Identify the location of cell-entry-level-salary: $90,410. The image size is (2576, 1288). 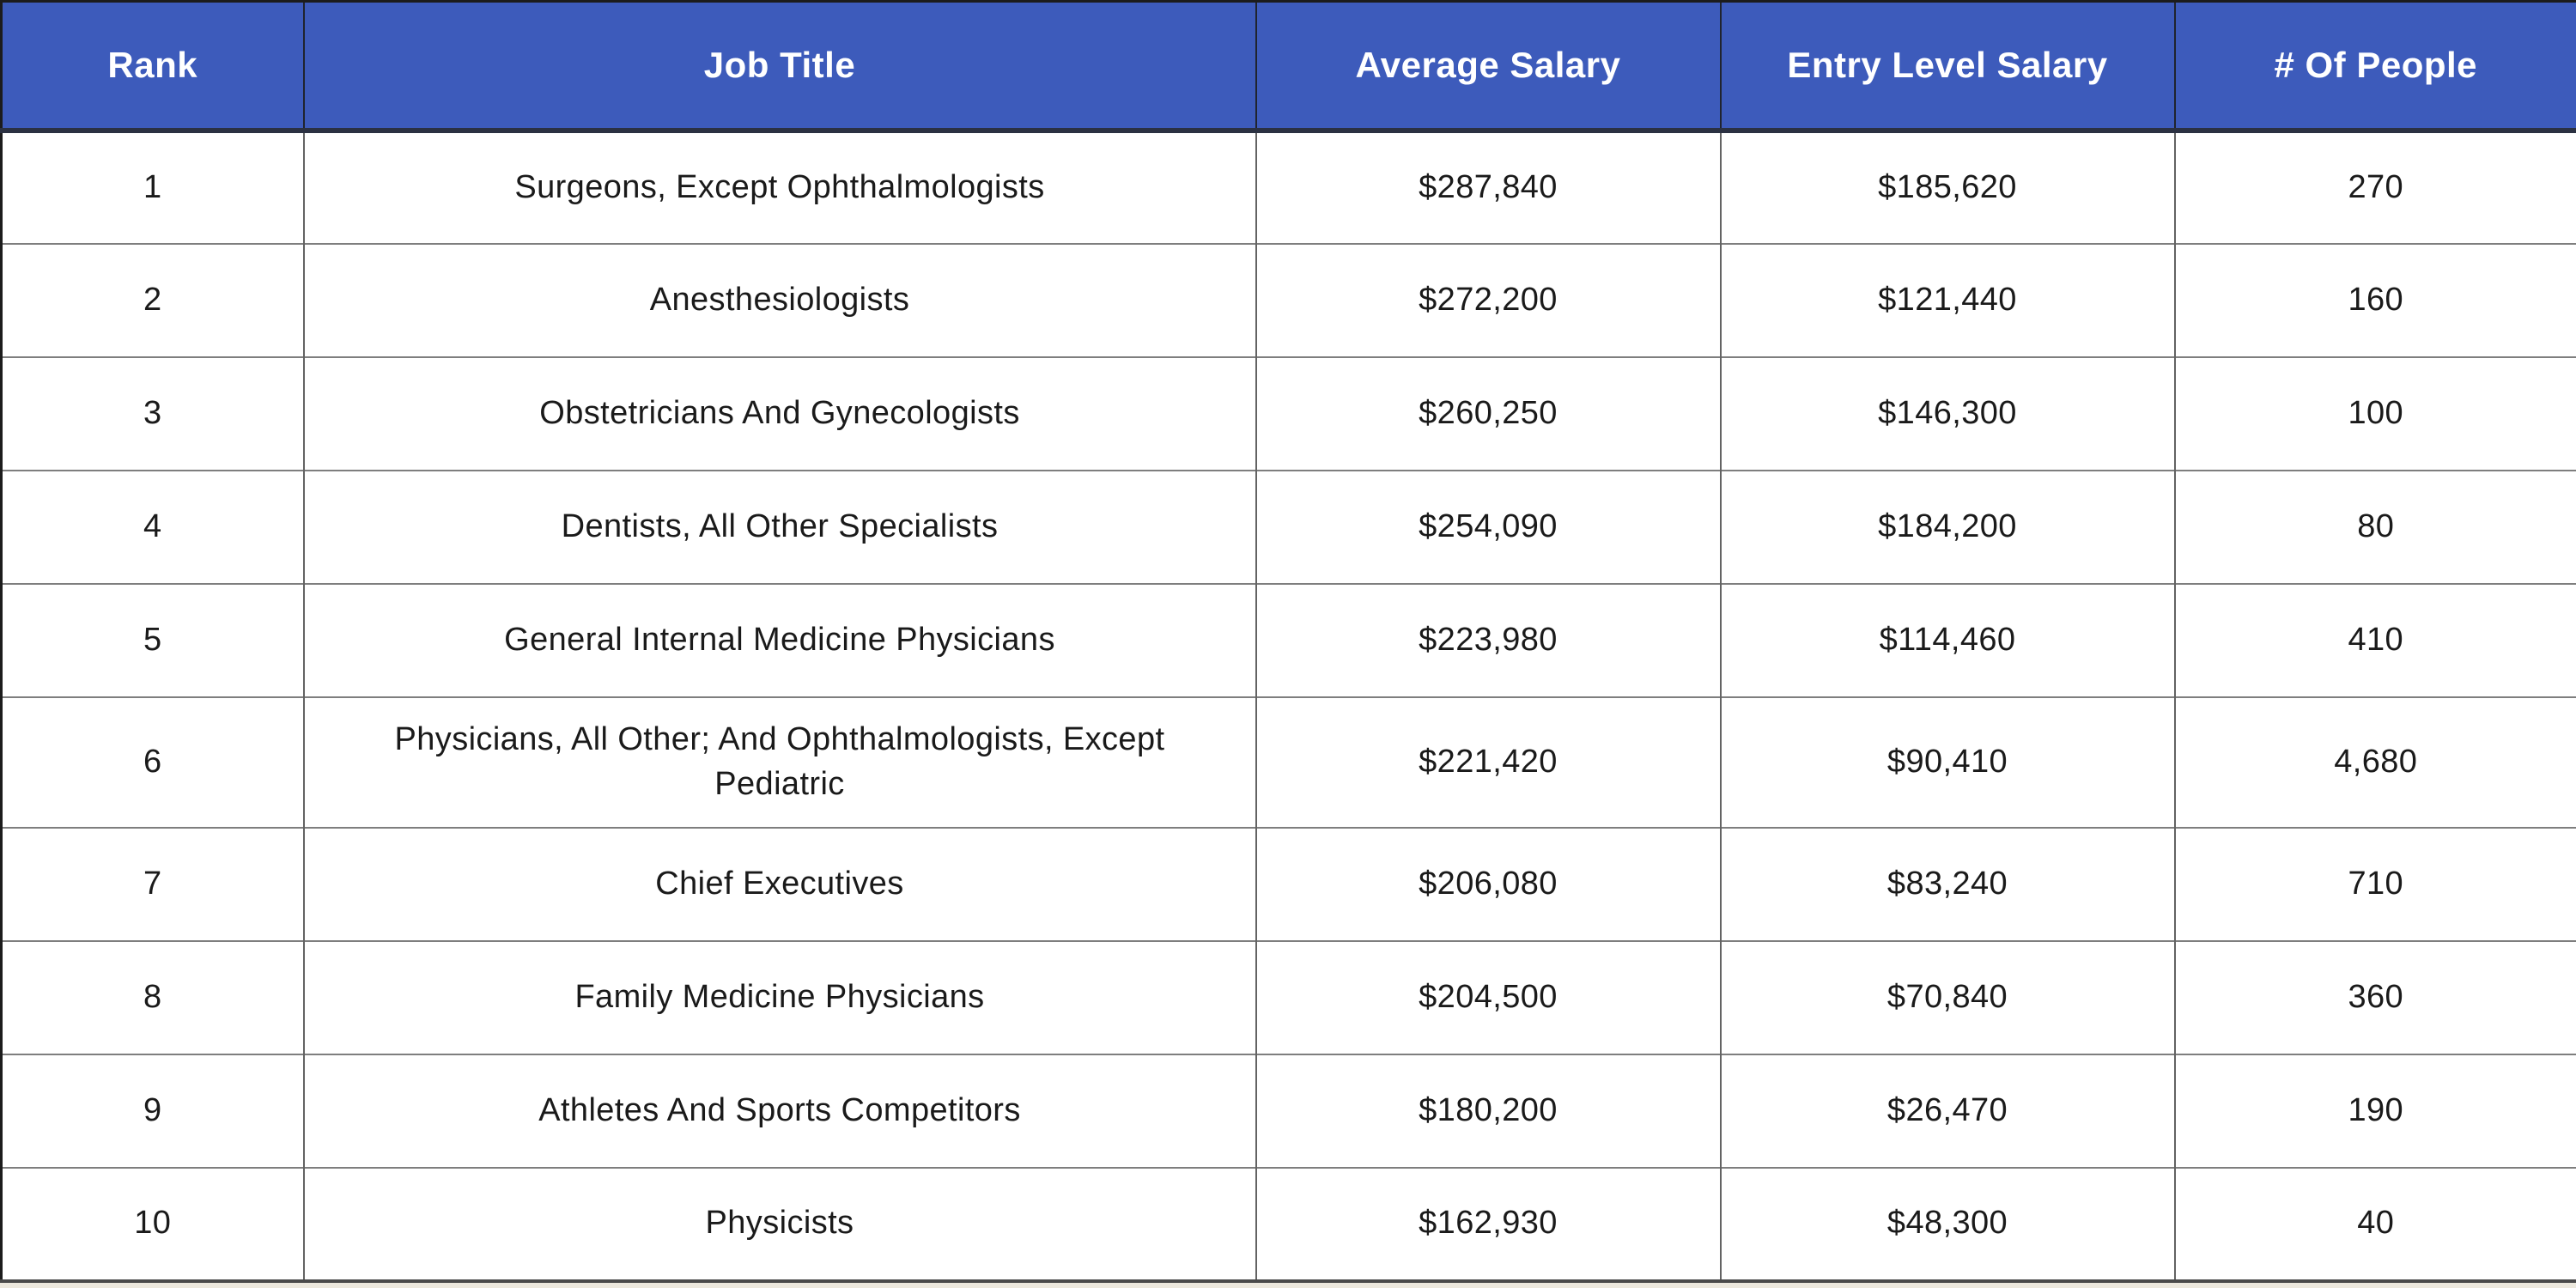
(1948, 762).